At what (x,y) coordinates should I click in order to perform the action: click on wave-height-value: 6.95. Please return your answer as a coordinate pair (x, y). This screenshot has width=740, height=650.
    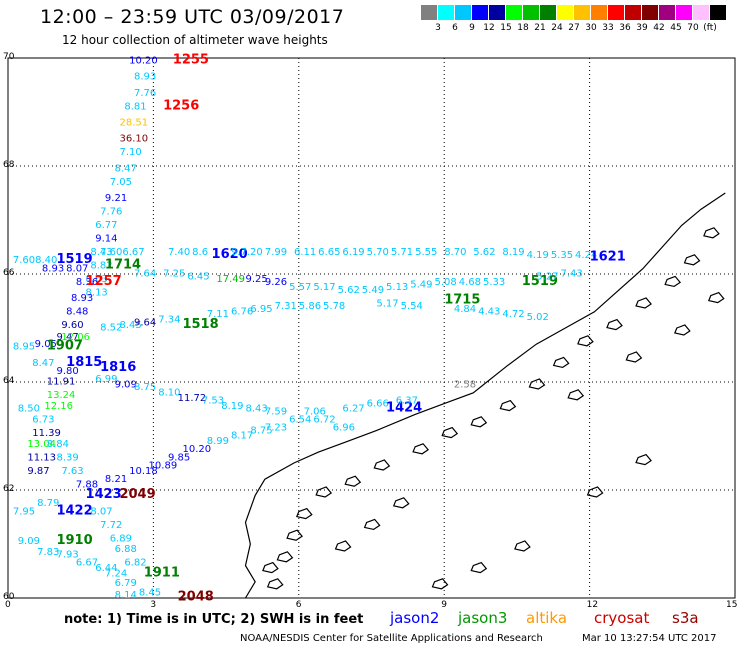
    Looking at the image, I should click on (261, 309).